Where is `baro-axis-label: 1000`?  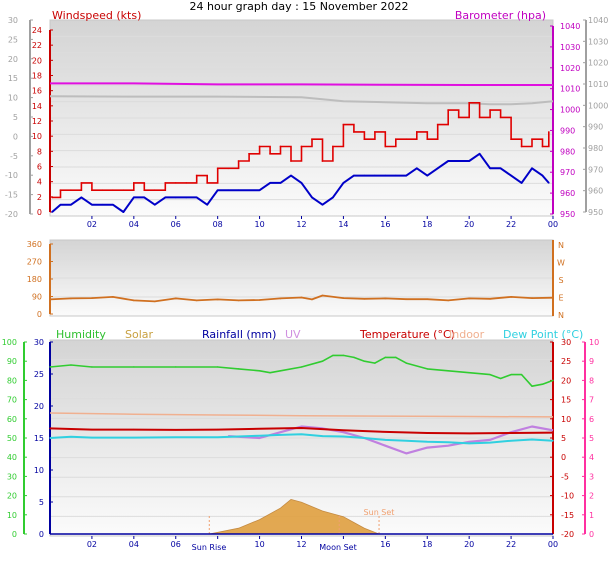 baro-axis-label: 1000 is located at coordinates (570, 110).